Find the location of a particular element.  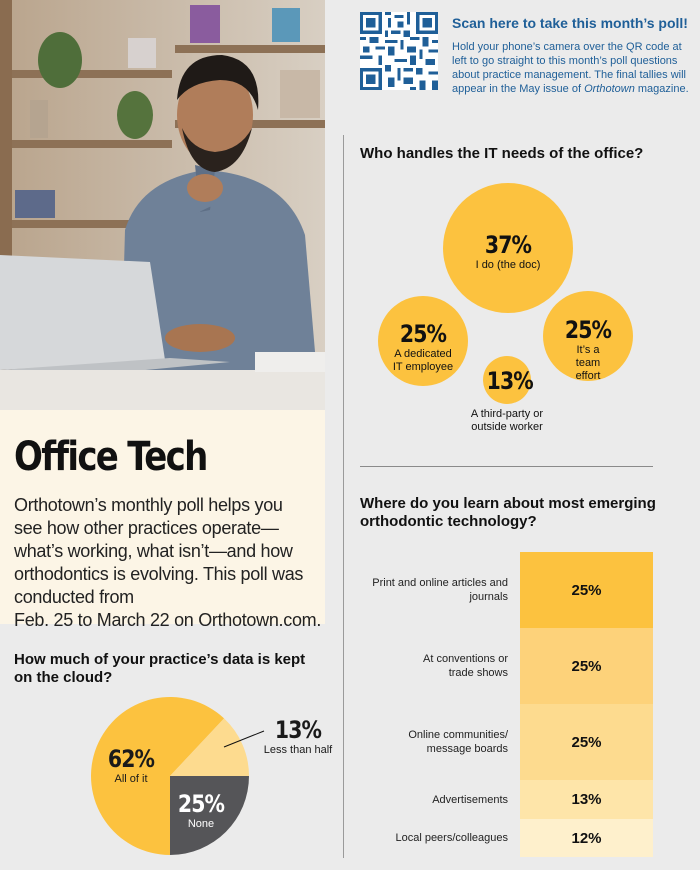

table-row: At conventions or trade shows 25% is located at coordinates (506, 666).